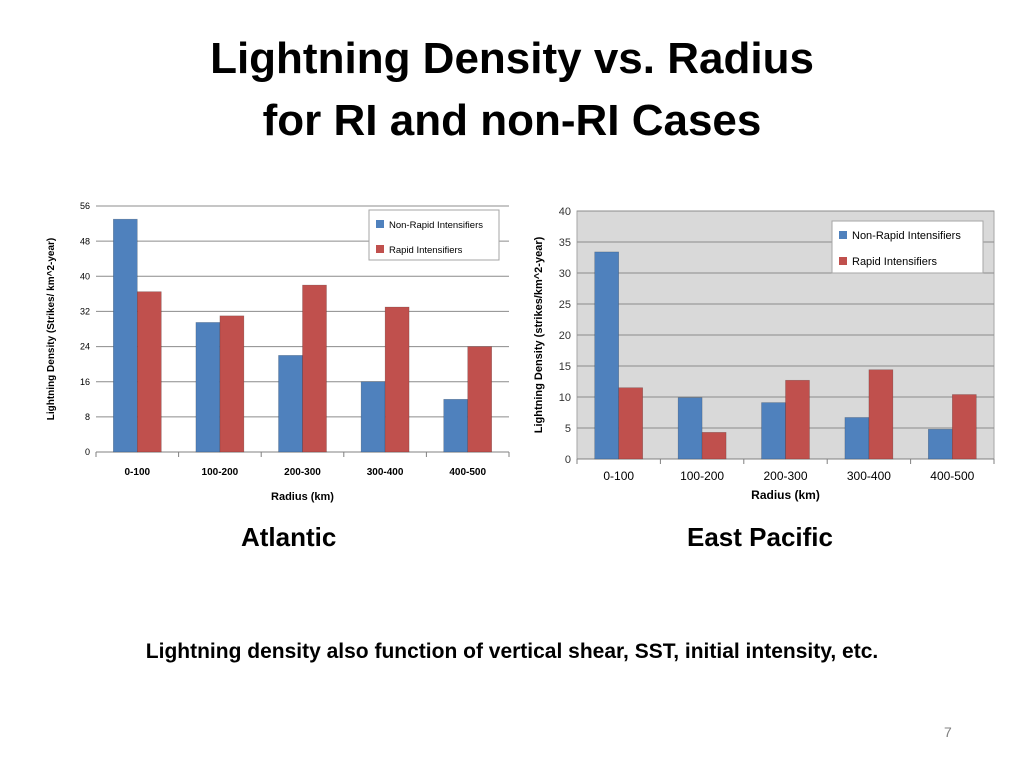  Describe the element at coordinates (565, 367) in the screenshot. I see `y-tick-label: 15` at that location.